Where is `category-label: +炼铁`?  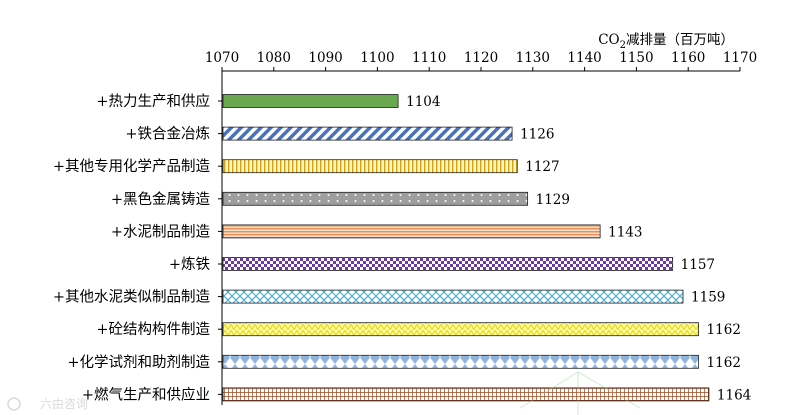 category-label: +炼铁 is located at coordinates (189, 264).